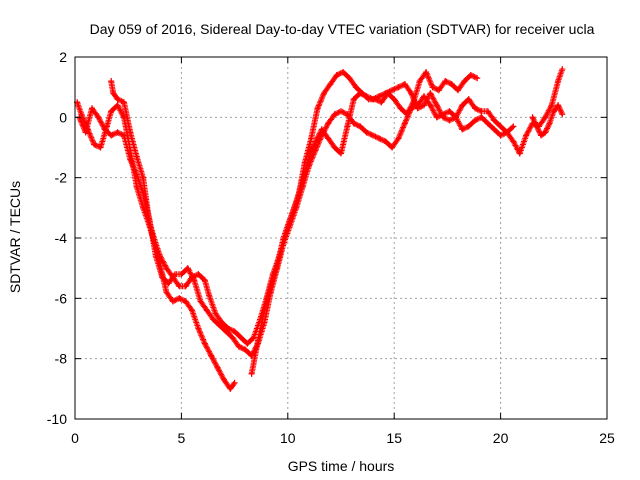 The height and width of the screenshot is (480, 640). What do you see at coordinates (75, 438) in the screenshot?
I see `x-tick-label: 0` at bounding box center [75, 438].